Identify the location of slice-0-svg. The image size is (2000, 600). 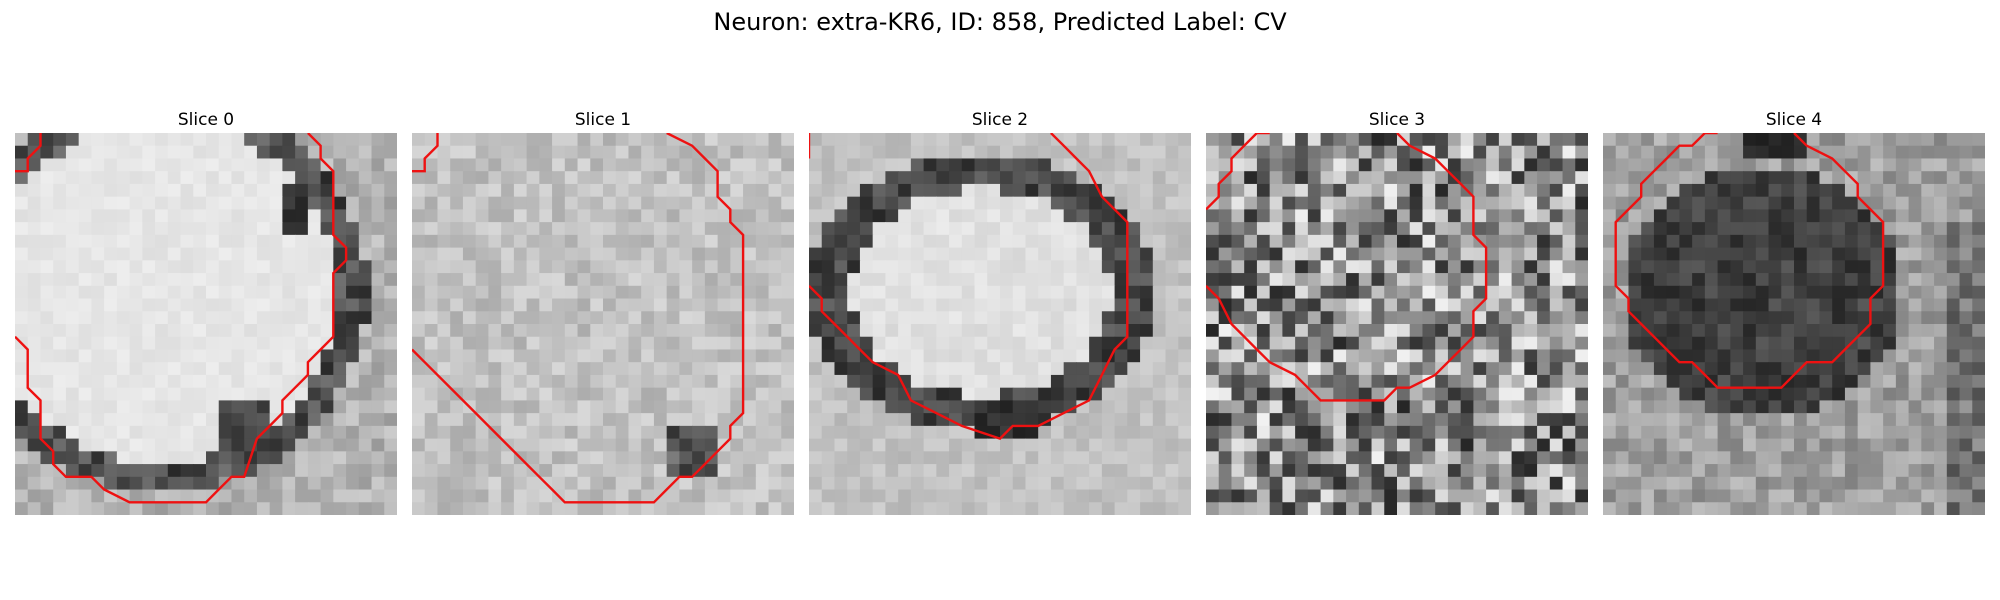
(206, 324).